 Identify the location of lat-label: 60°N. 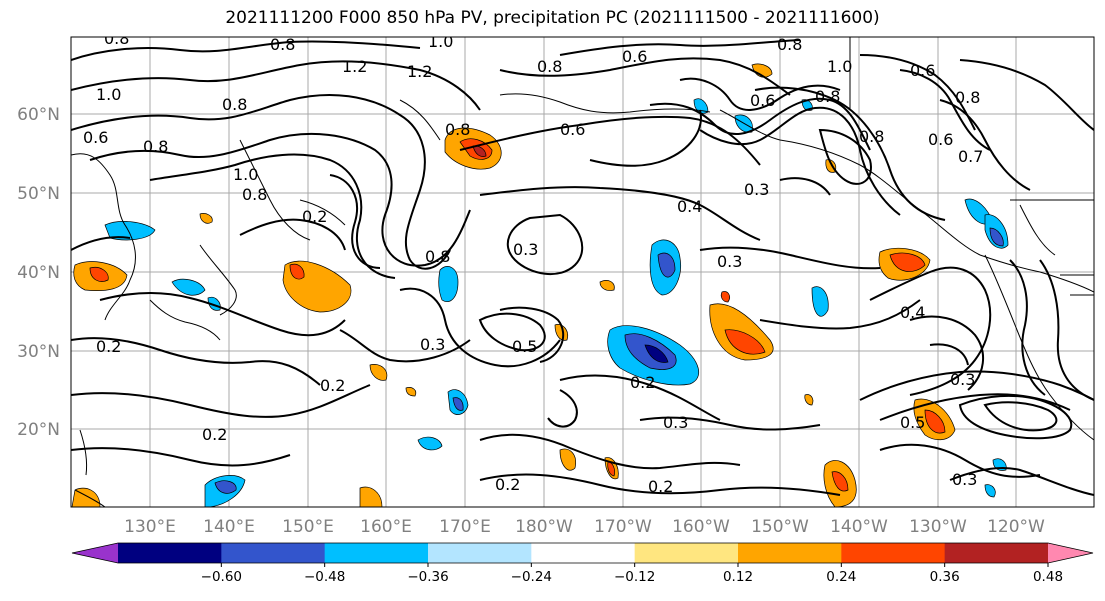
(38, 115).